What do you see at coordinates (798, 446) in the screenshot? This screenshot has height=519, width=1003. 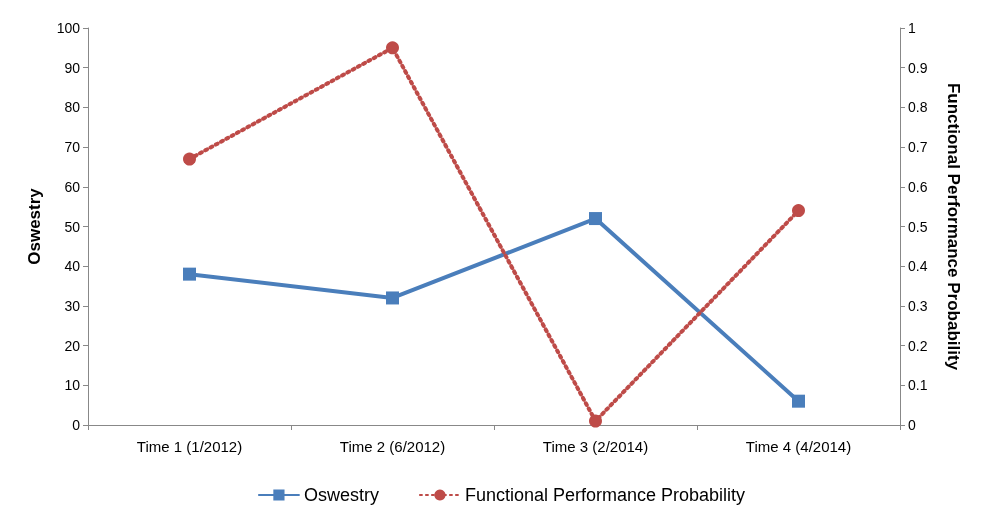 I see `x-tick-label: Time 4 (4/2014)` at bounding box center [798, 446].